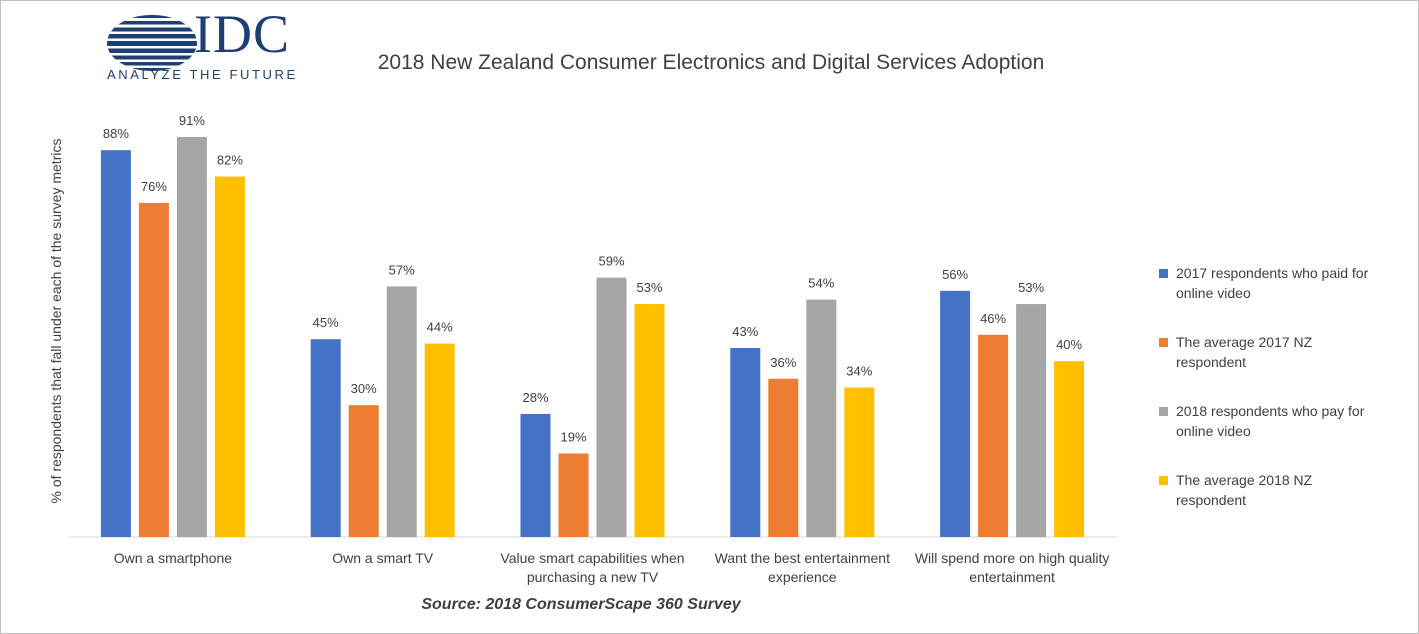 This screenshot has height=634, width=1419. I want to click on data-label: 56%, so click(955, 274).